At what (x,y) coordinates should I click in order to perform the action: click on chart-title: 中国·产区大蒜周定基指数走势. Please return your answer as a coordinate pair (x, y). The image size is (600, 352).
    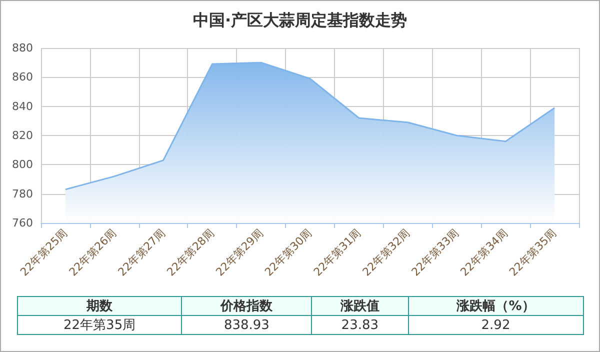
    Looking at the image, I should click on (300, 20).